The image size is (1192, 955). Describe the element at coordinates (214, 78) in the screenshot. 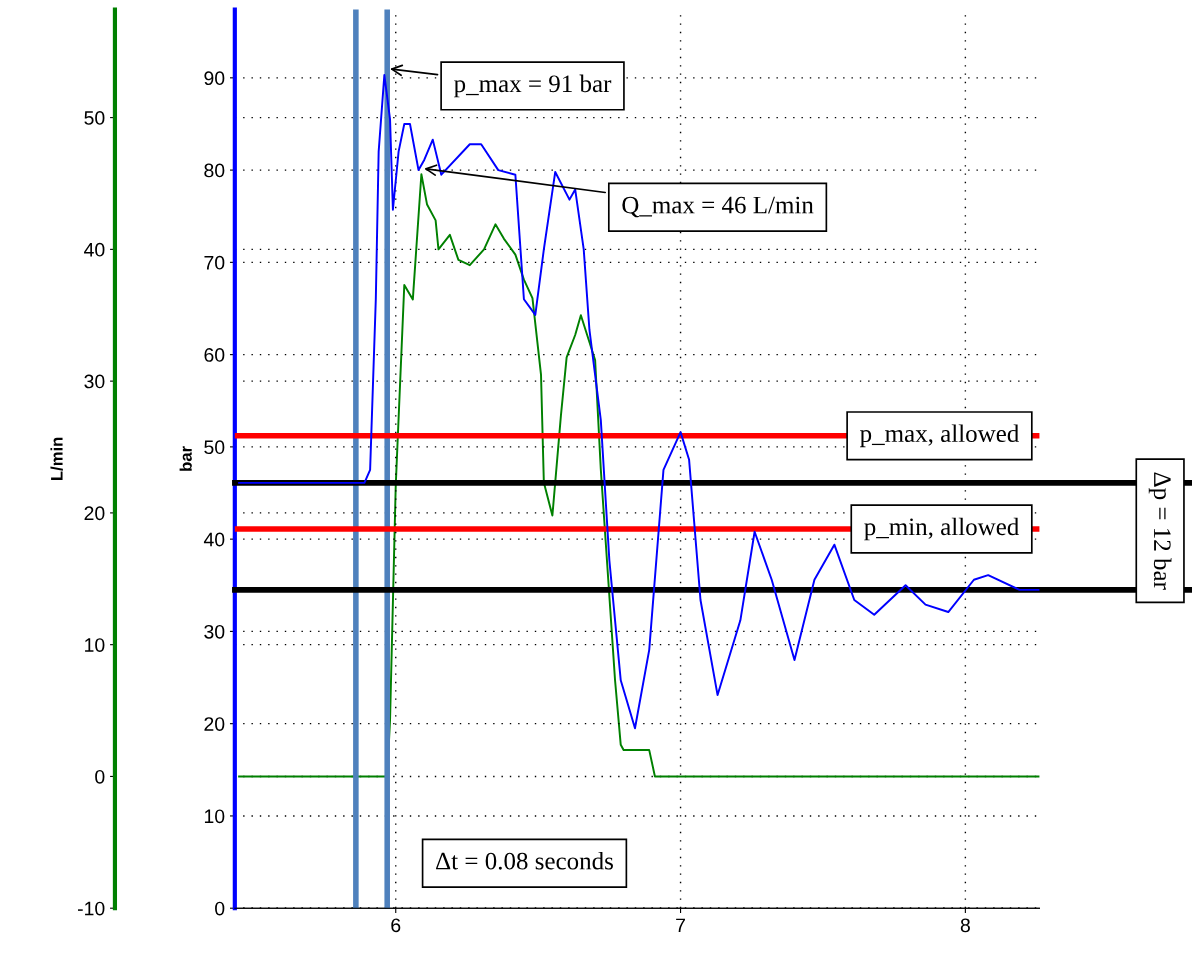

I see `y-tick-label: 90` at that location.